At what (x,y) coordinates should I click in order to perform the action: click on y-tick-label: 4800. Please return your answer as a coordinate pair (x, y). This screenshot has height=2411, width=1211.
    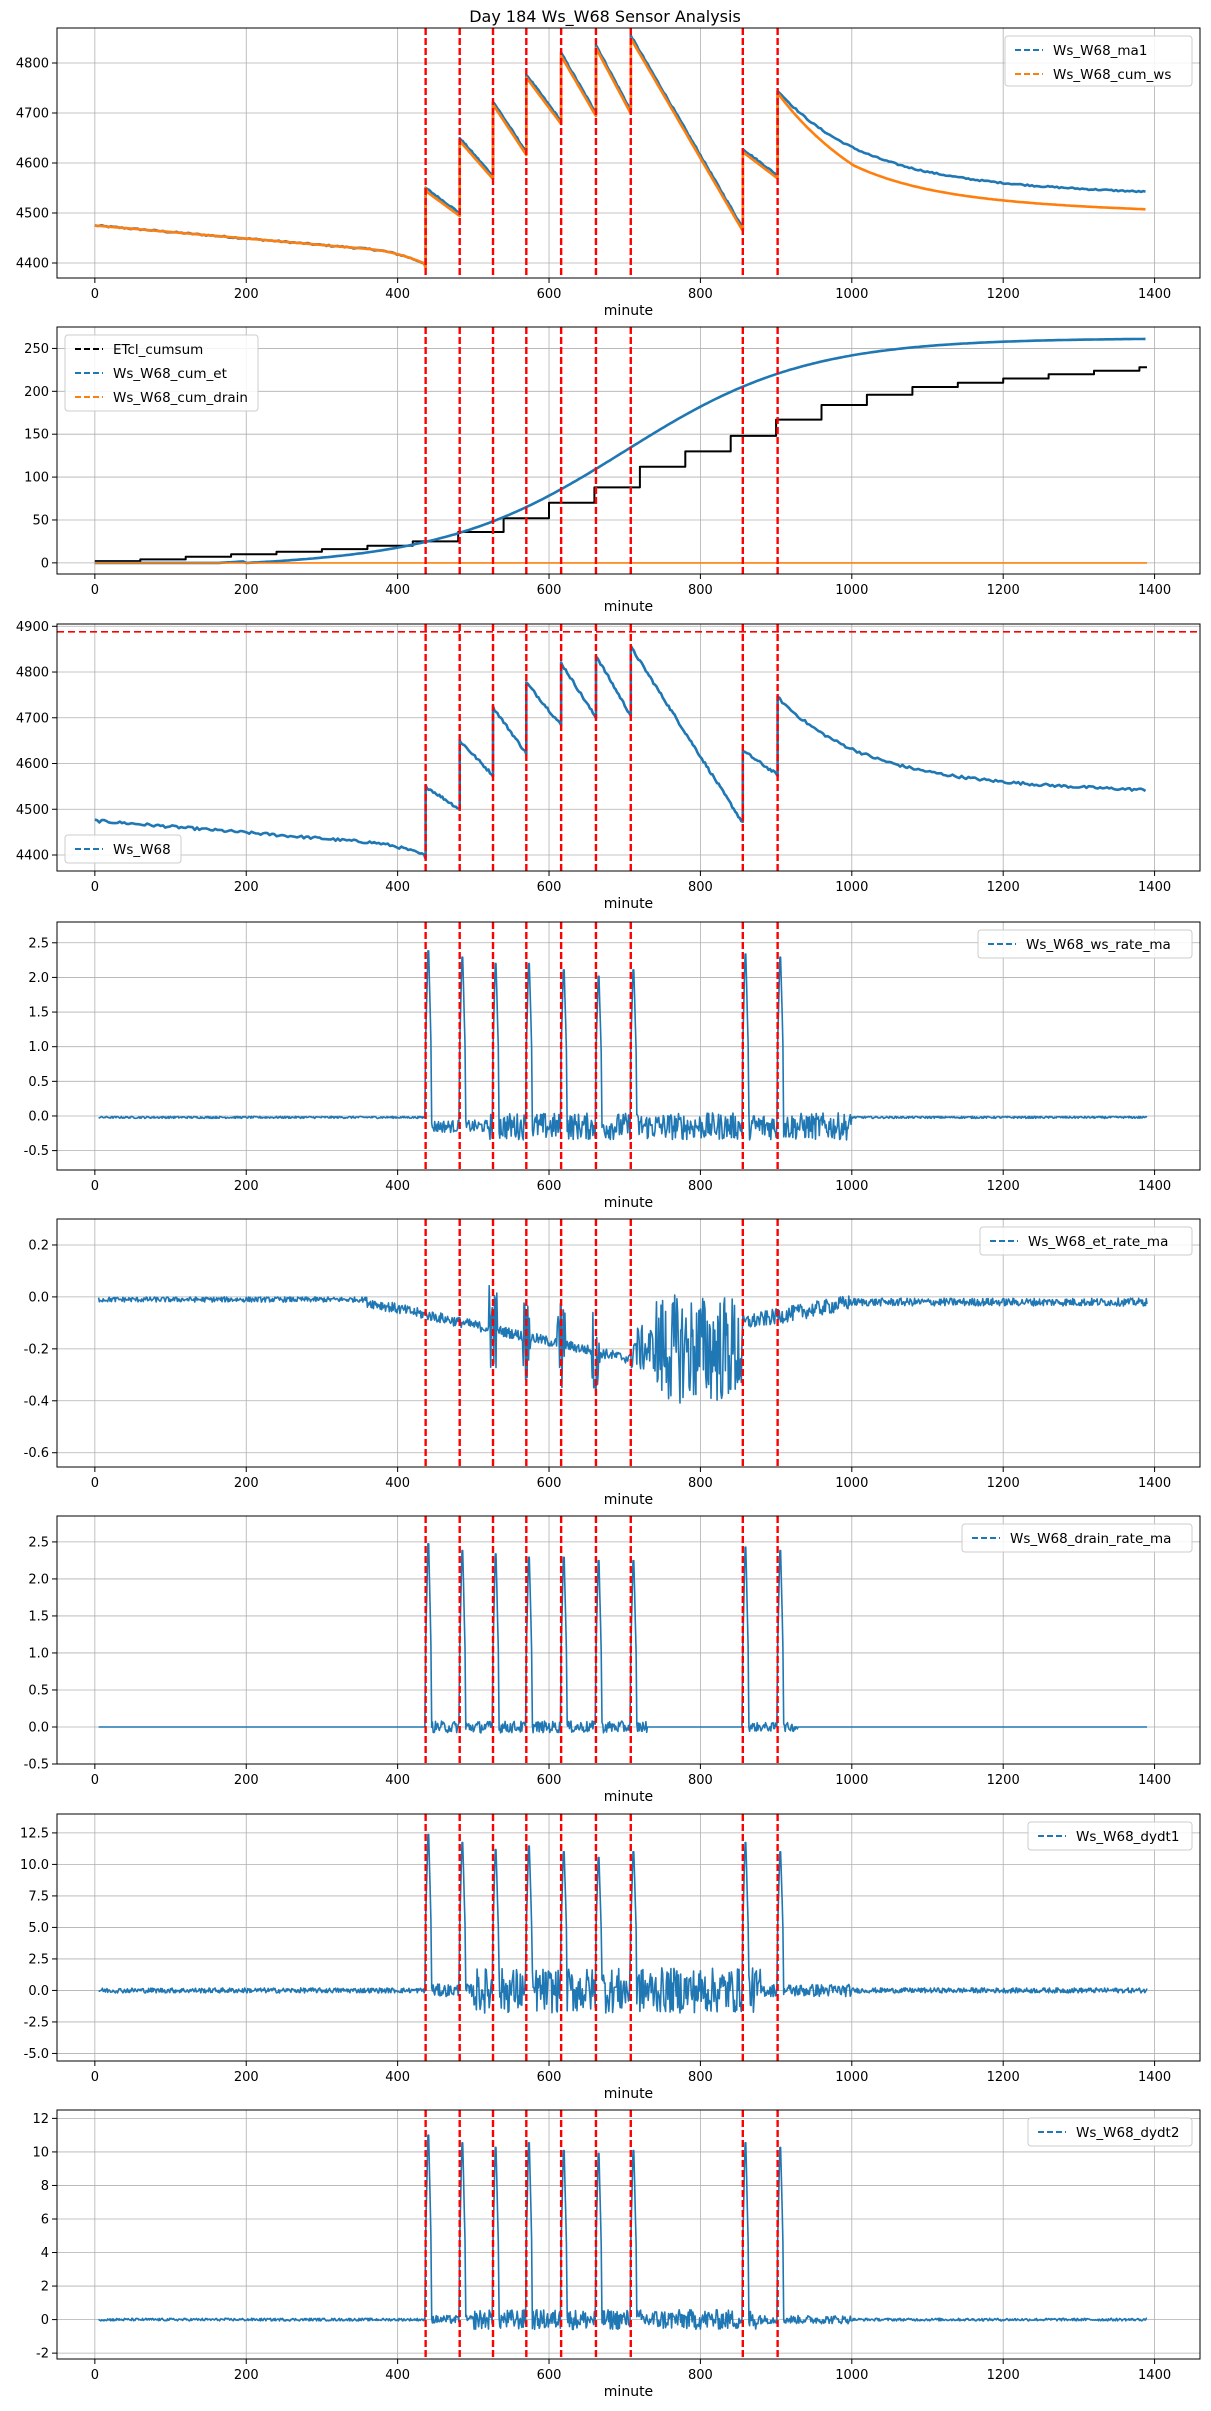
    Looking at the image, I should click on (32, 64).